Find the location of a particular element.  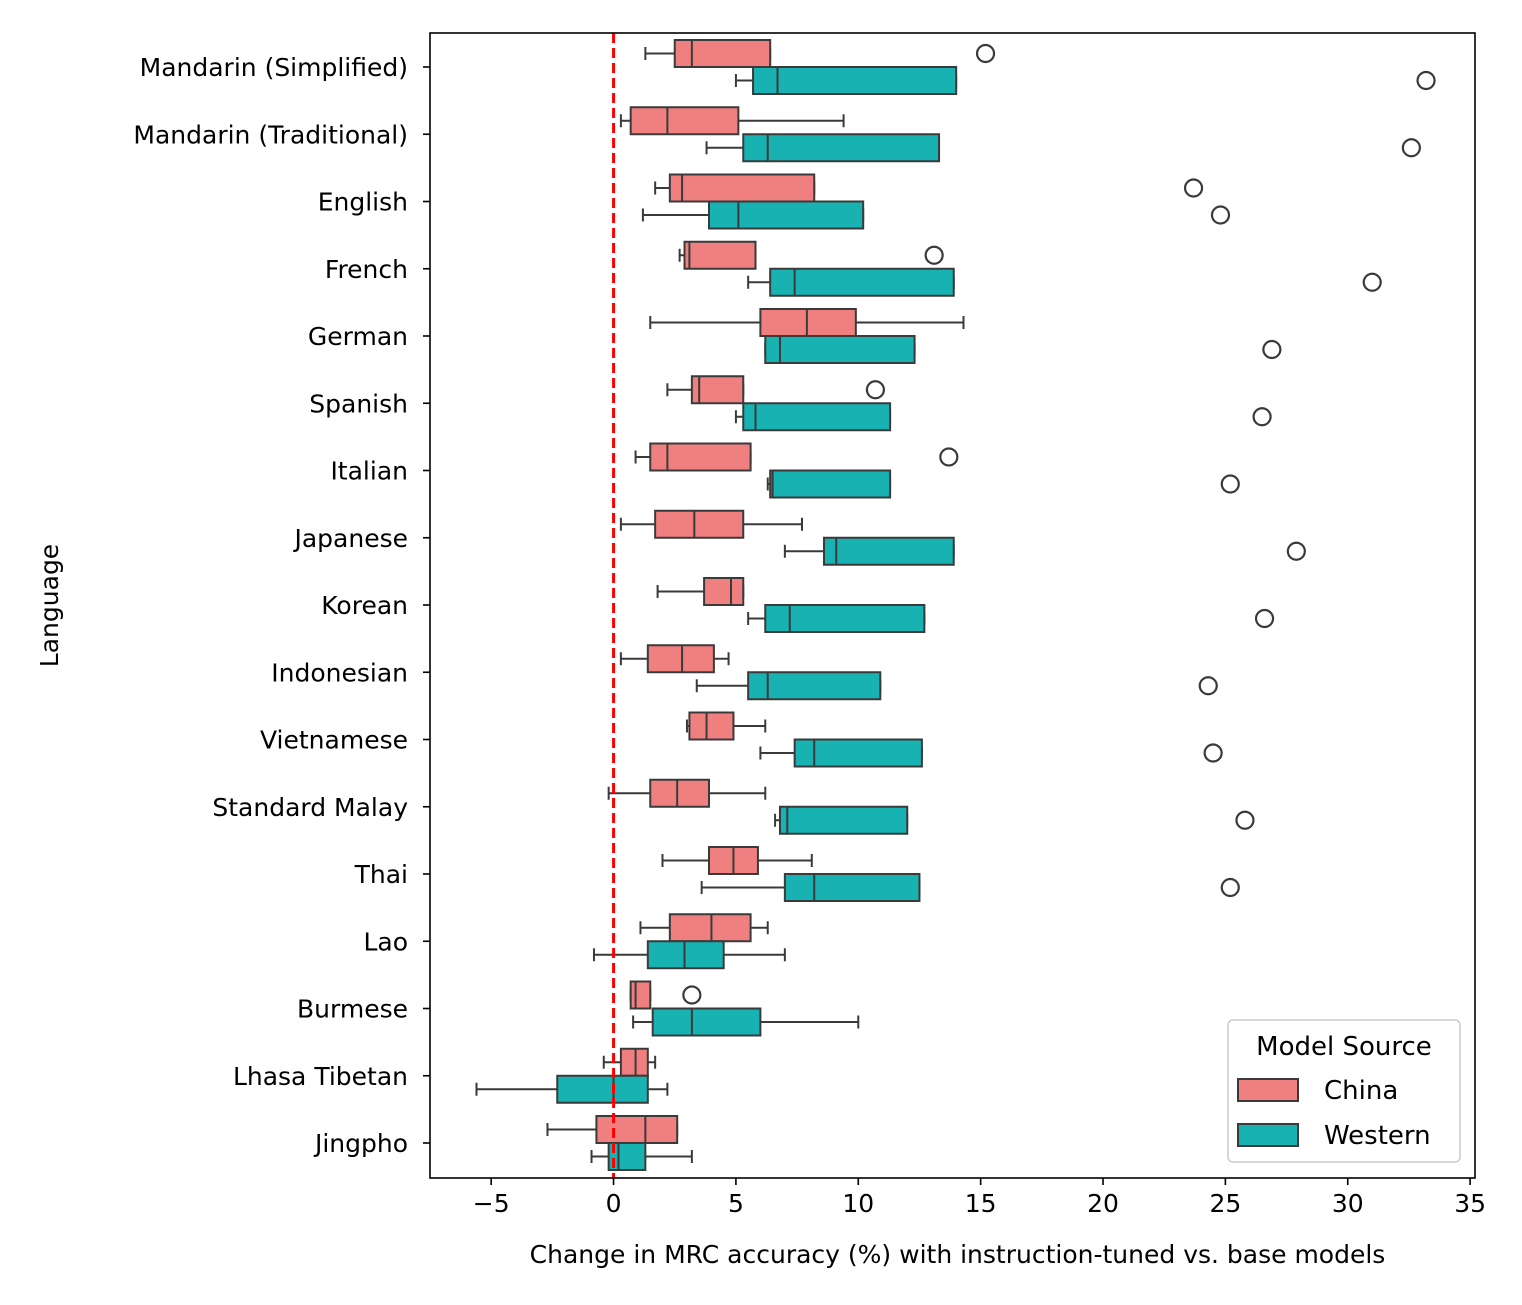

y-tick-label-mandarin-traditional: Mandarin (Traditional) is located at coordinates (270, 134).